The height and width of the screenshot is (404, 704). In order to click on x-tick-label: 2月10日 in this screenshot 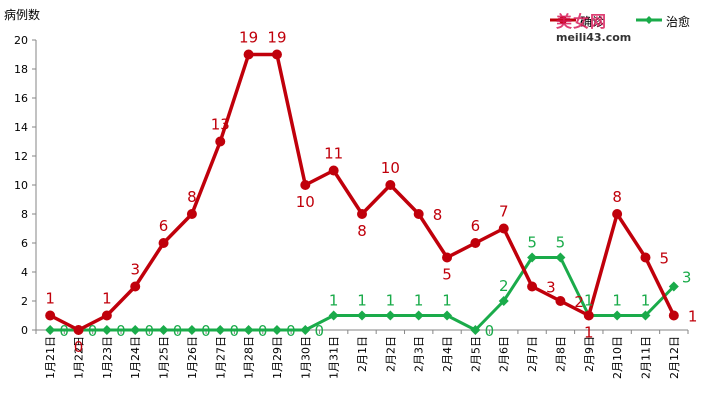, I will do `click(617, 357)`.